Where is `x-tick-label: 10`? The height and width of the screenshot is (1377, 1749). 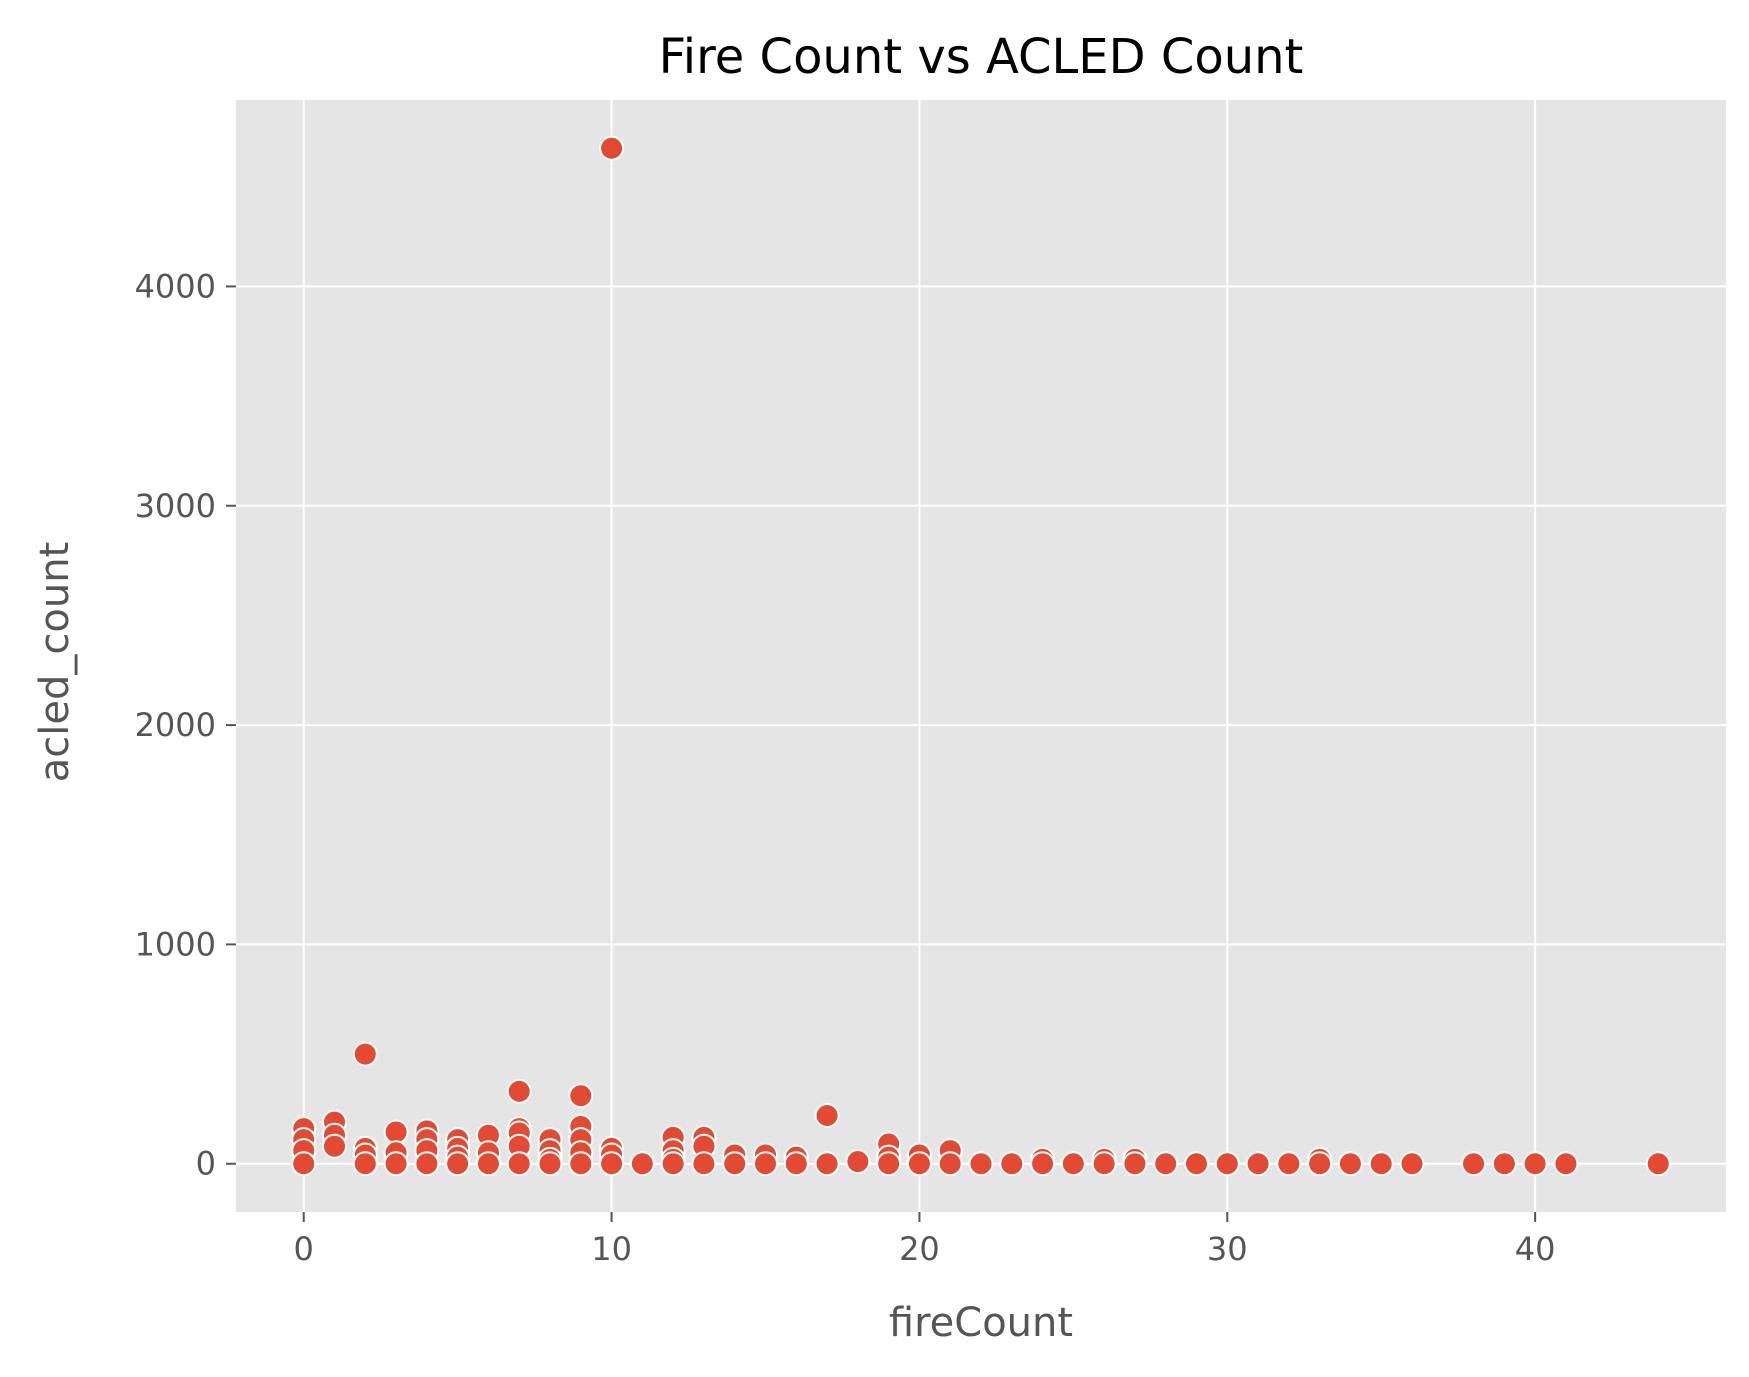
x-tick-label: 10 is located at coordinates (611, 1249).